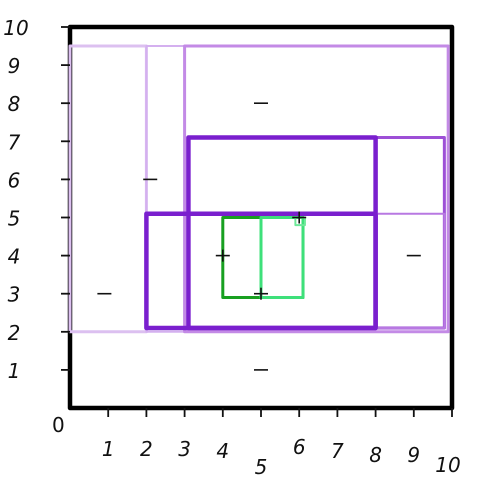 This screenshot has height=489, width=485. I want to click on y-tick-label-6: 6, so click(14, 180).